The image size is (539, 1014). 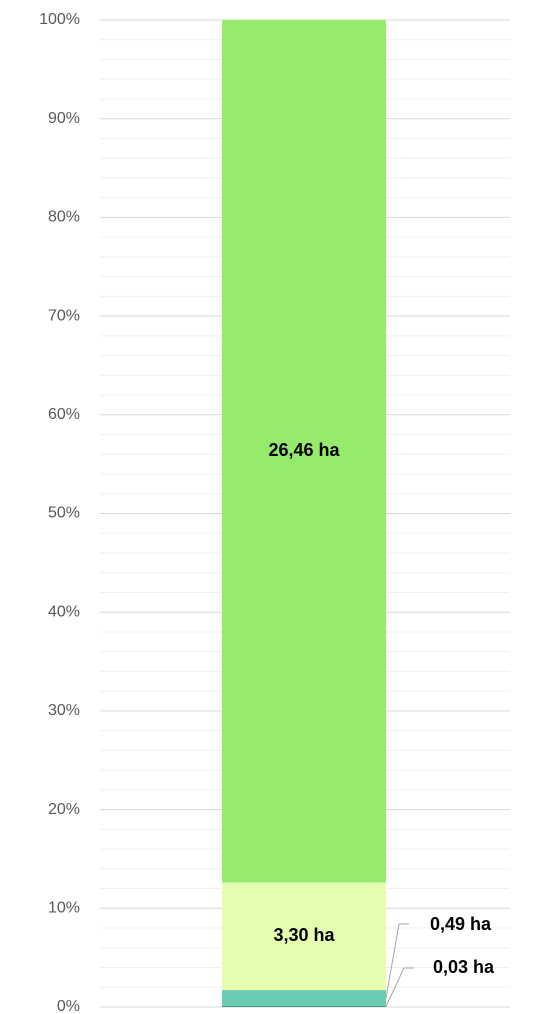 What do you see at coordinates (461, 924) in the screenshot?
I see `data-label: 0,49 ha` at bounding box center [461, 924].